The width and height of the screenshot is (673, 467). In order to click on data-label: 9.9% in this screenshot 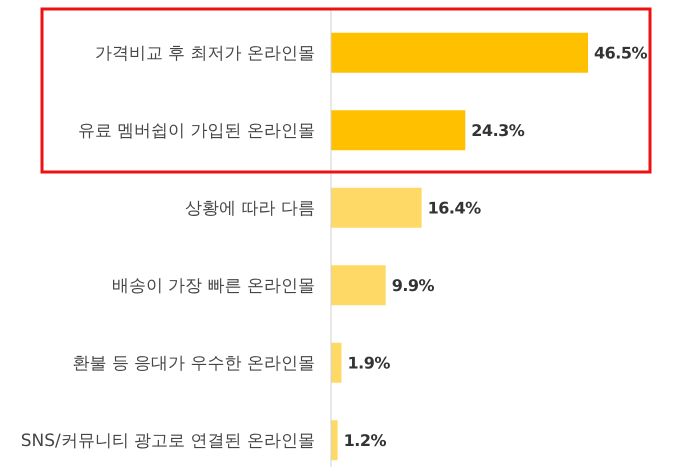, I will do `click(413, 285)`.